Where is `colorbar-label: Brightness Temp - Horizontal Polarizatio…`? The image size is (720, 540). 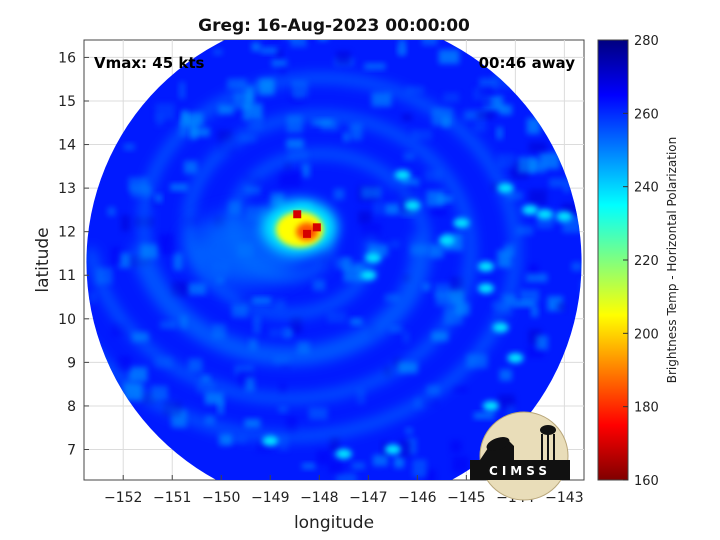
colorbar-label: Brightness Temp - Horizontal Polarizatio… is located at coordinates (672, 260).